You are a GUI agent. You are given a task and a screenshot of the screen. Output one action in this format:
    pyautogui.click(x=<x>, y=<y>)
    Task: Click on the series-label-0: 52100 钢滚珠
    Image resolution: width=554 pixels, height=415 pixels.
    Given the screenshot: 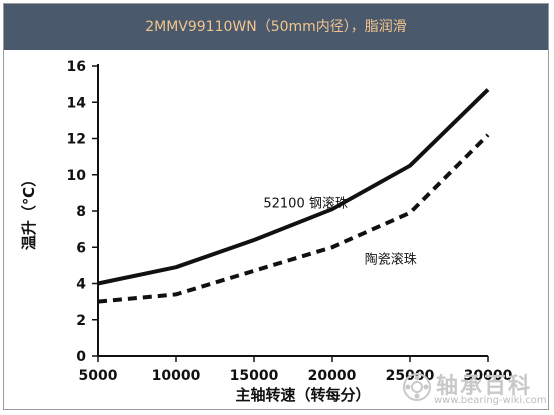 What is the action you would take?
    pyautogui.click(x=305, y=203)
    